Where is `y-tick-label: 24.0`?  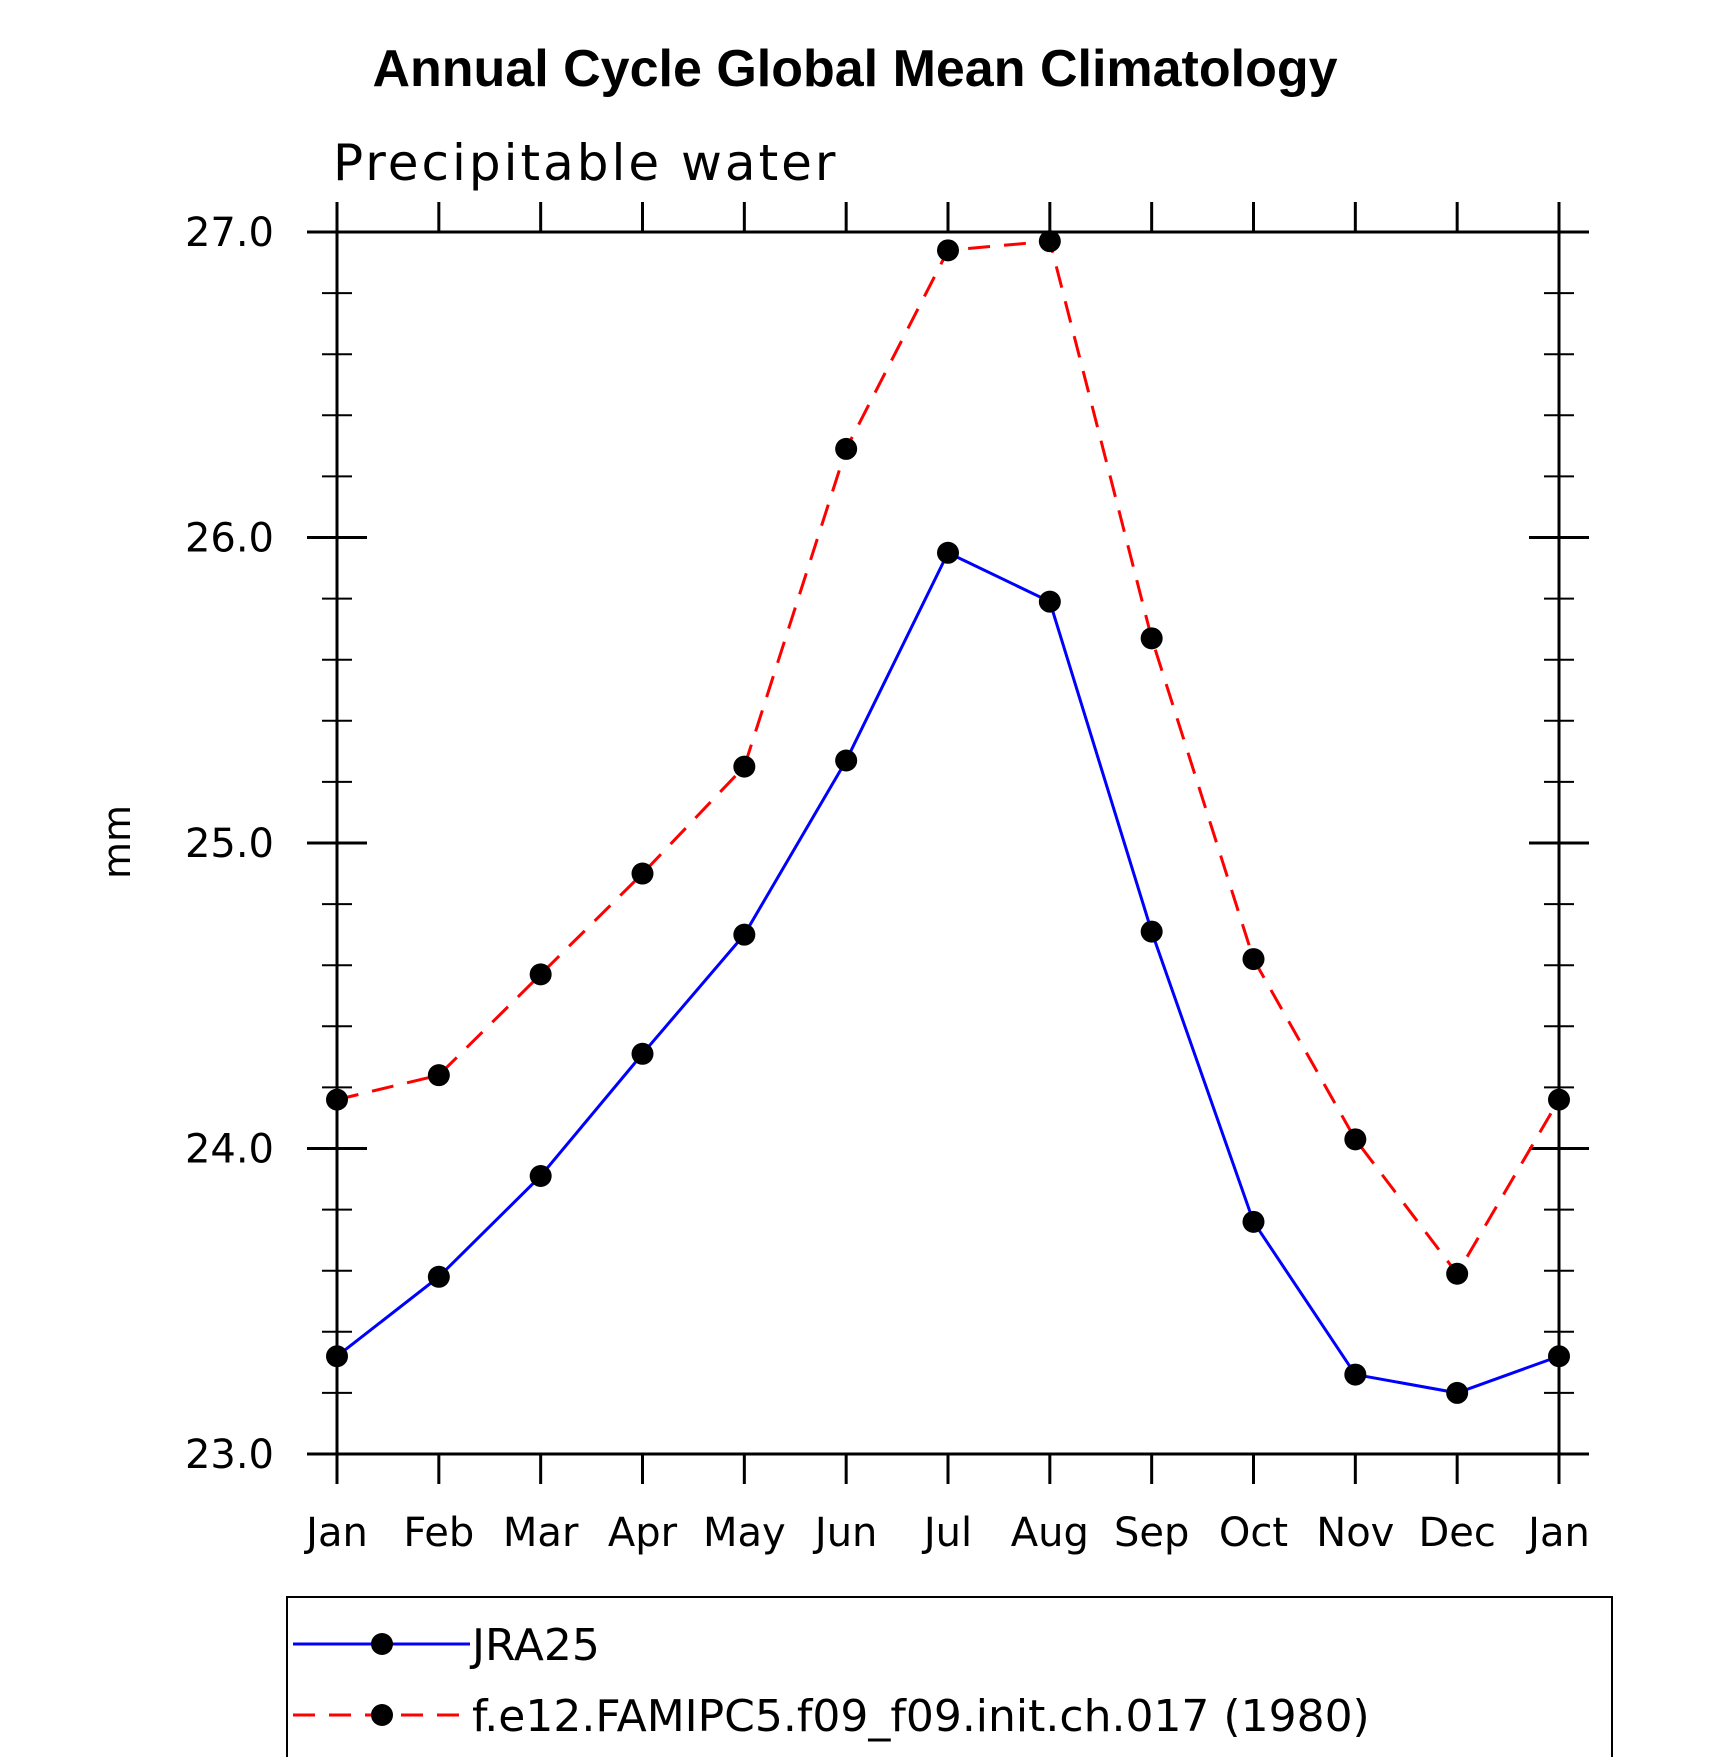
y-tick-label: 24.0 is located at coordinates (229, 1150).